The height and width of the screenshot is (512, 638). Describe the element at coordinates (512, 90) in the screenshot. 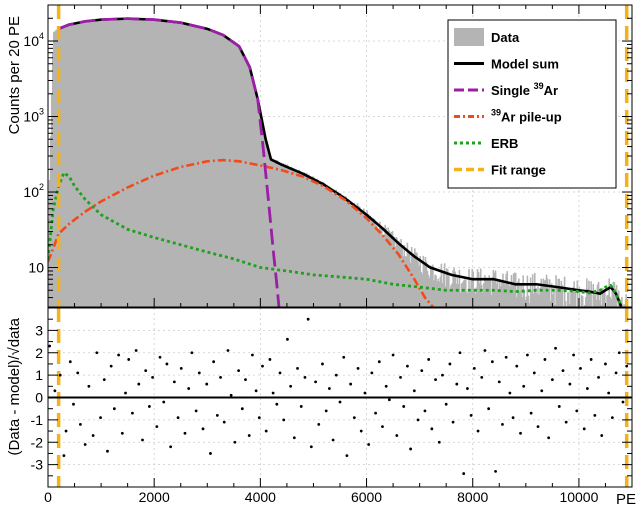

I see `legend-text: Single` at that location.